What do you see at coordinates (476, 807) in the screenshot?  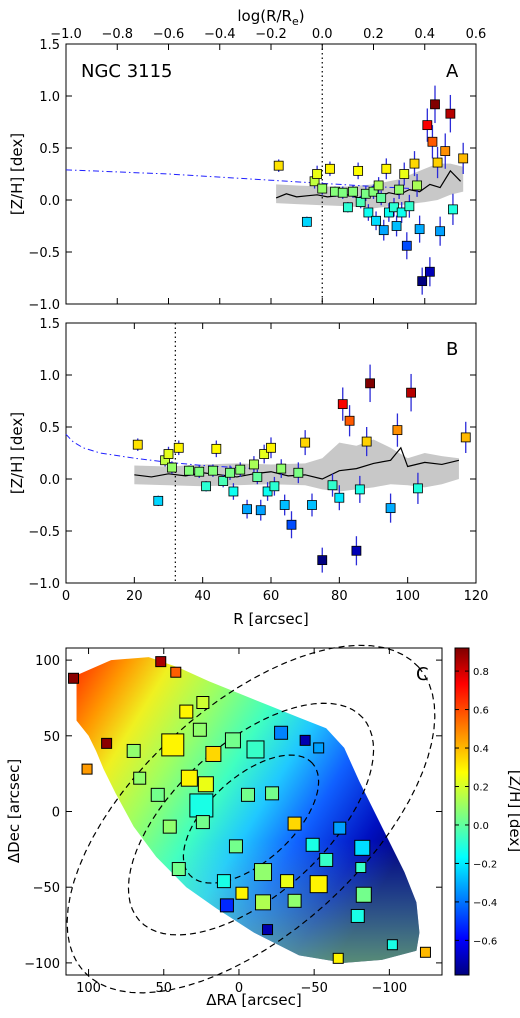 I see `colorbar-ticks: −0.6 −0.4 −0.2 0.0 0.2 0.4 0.6 0.8` at bounding box center [476, 807].